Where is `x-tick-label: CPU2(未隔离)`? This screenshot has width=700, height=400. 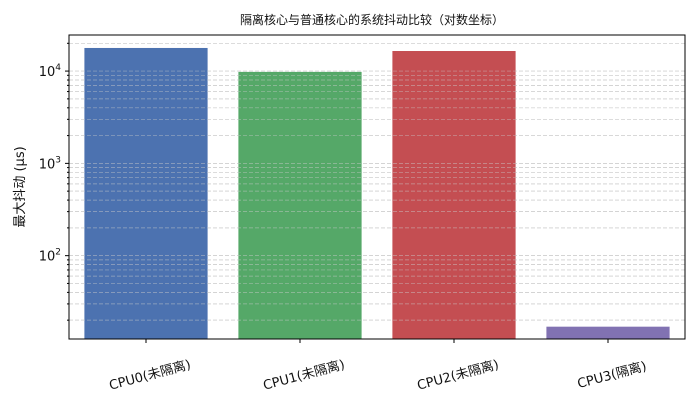
x-tick-label: CPU2(未隔离) is located at coordinates (457, 375).